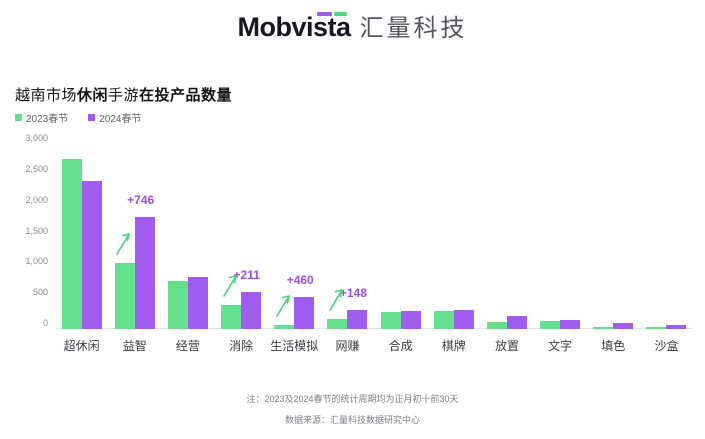  Describe the element at coordinates (400, 346) in the screenshot. I see `x-category-label: 合成` at that location.